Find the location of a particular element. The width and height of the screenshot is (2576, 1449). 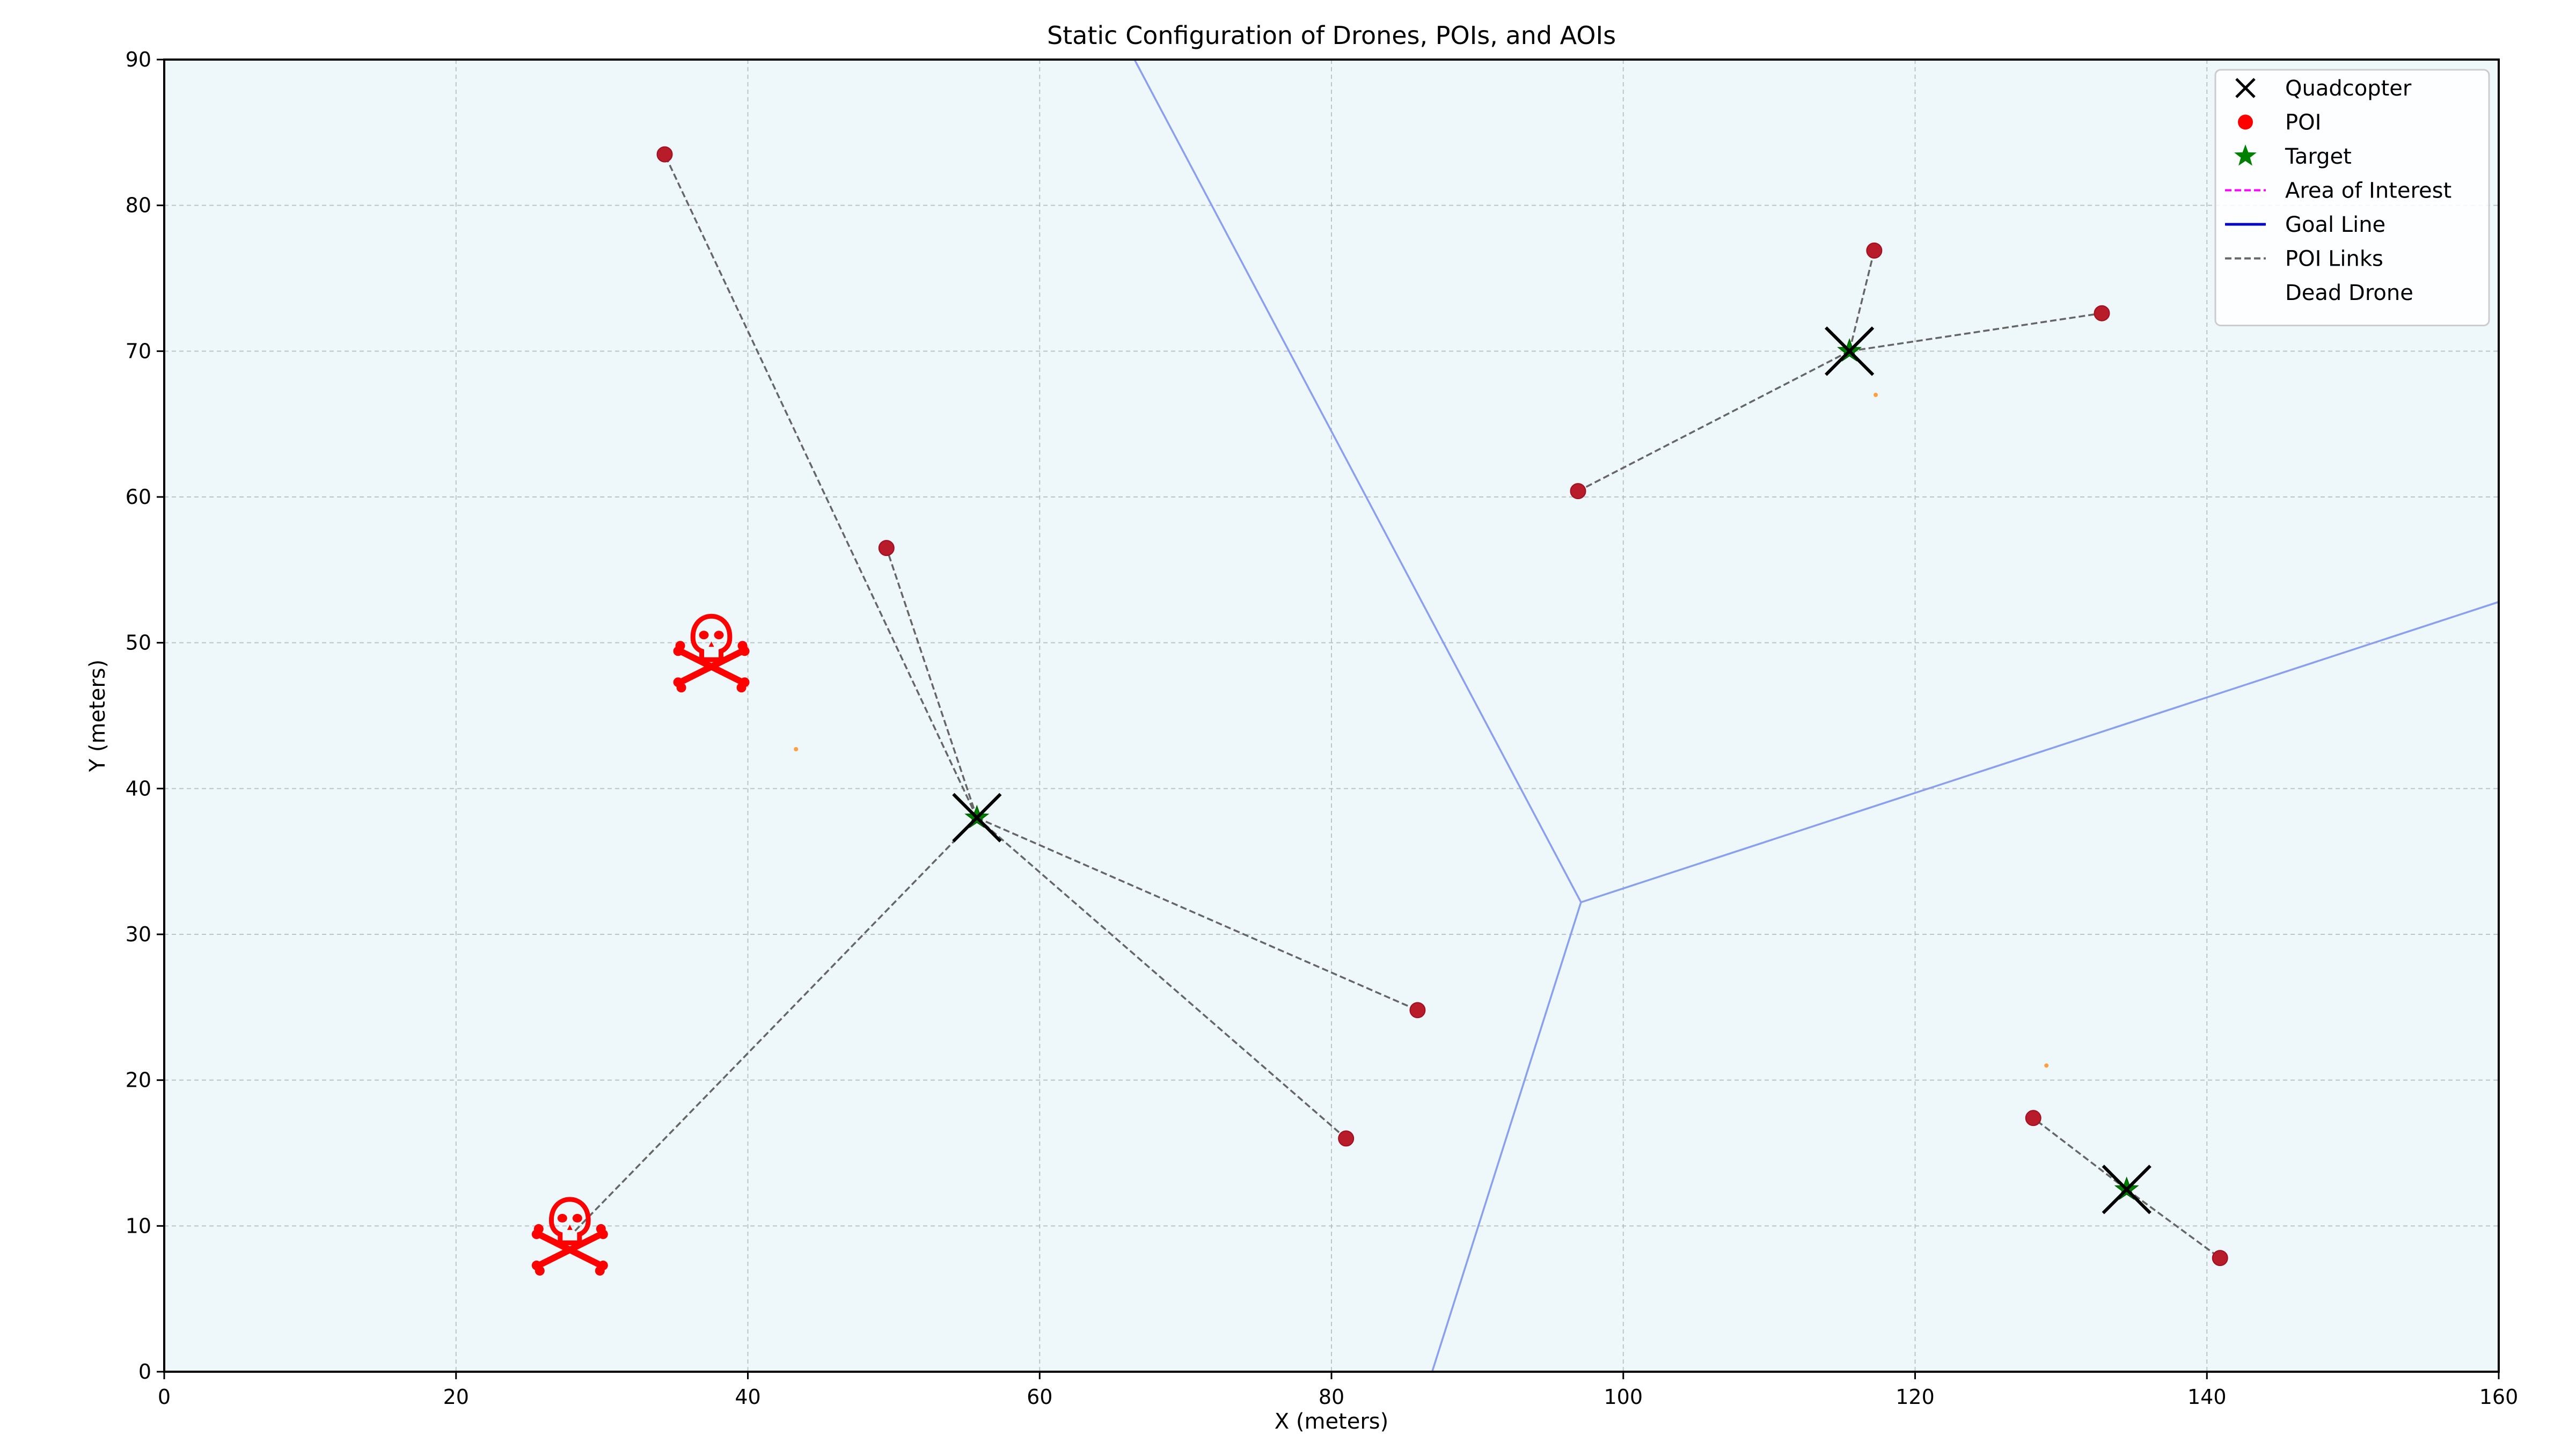

y-axis-label: Y (meters) is located at coordinates (97, 716).